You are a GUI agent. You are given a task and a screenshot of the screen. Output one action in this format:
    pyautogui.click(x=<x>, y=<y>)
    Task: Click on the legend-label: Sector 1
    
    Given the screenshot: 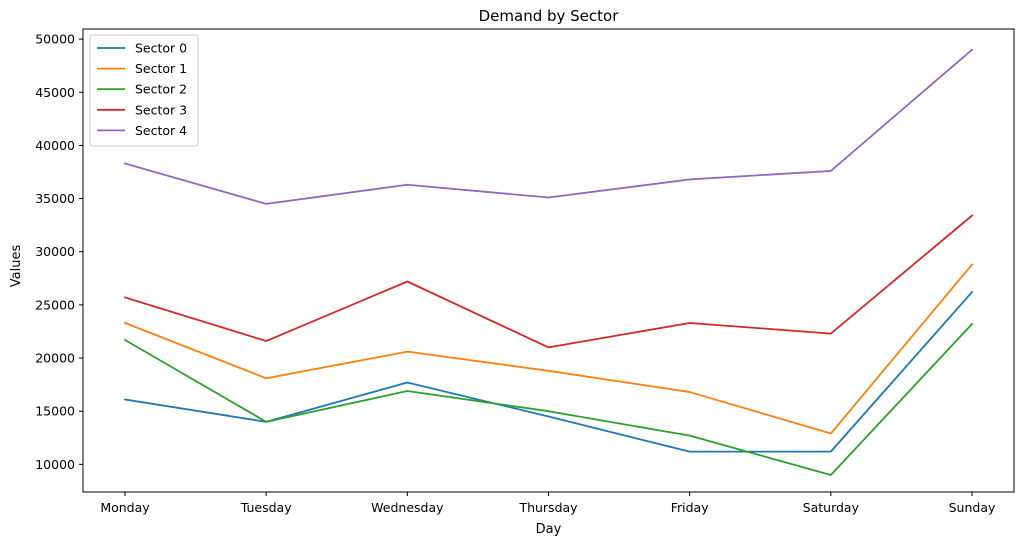 What is the action you would take?
    pyautogui.click(x=161, y=68)
    